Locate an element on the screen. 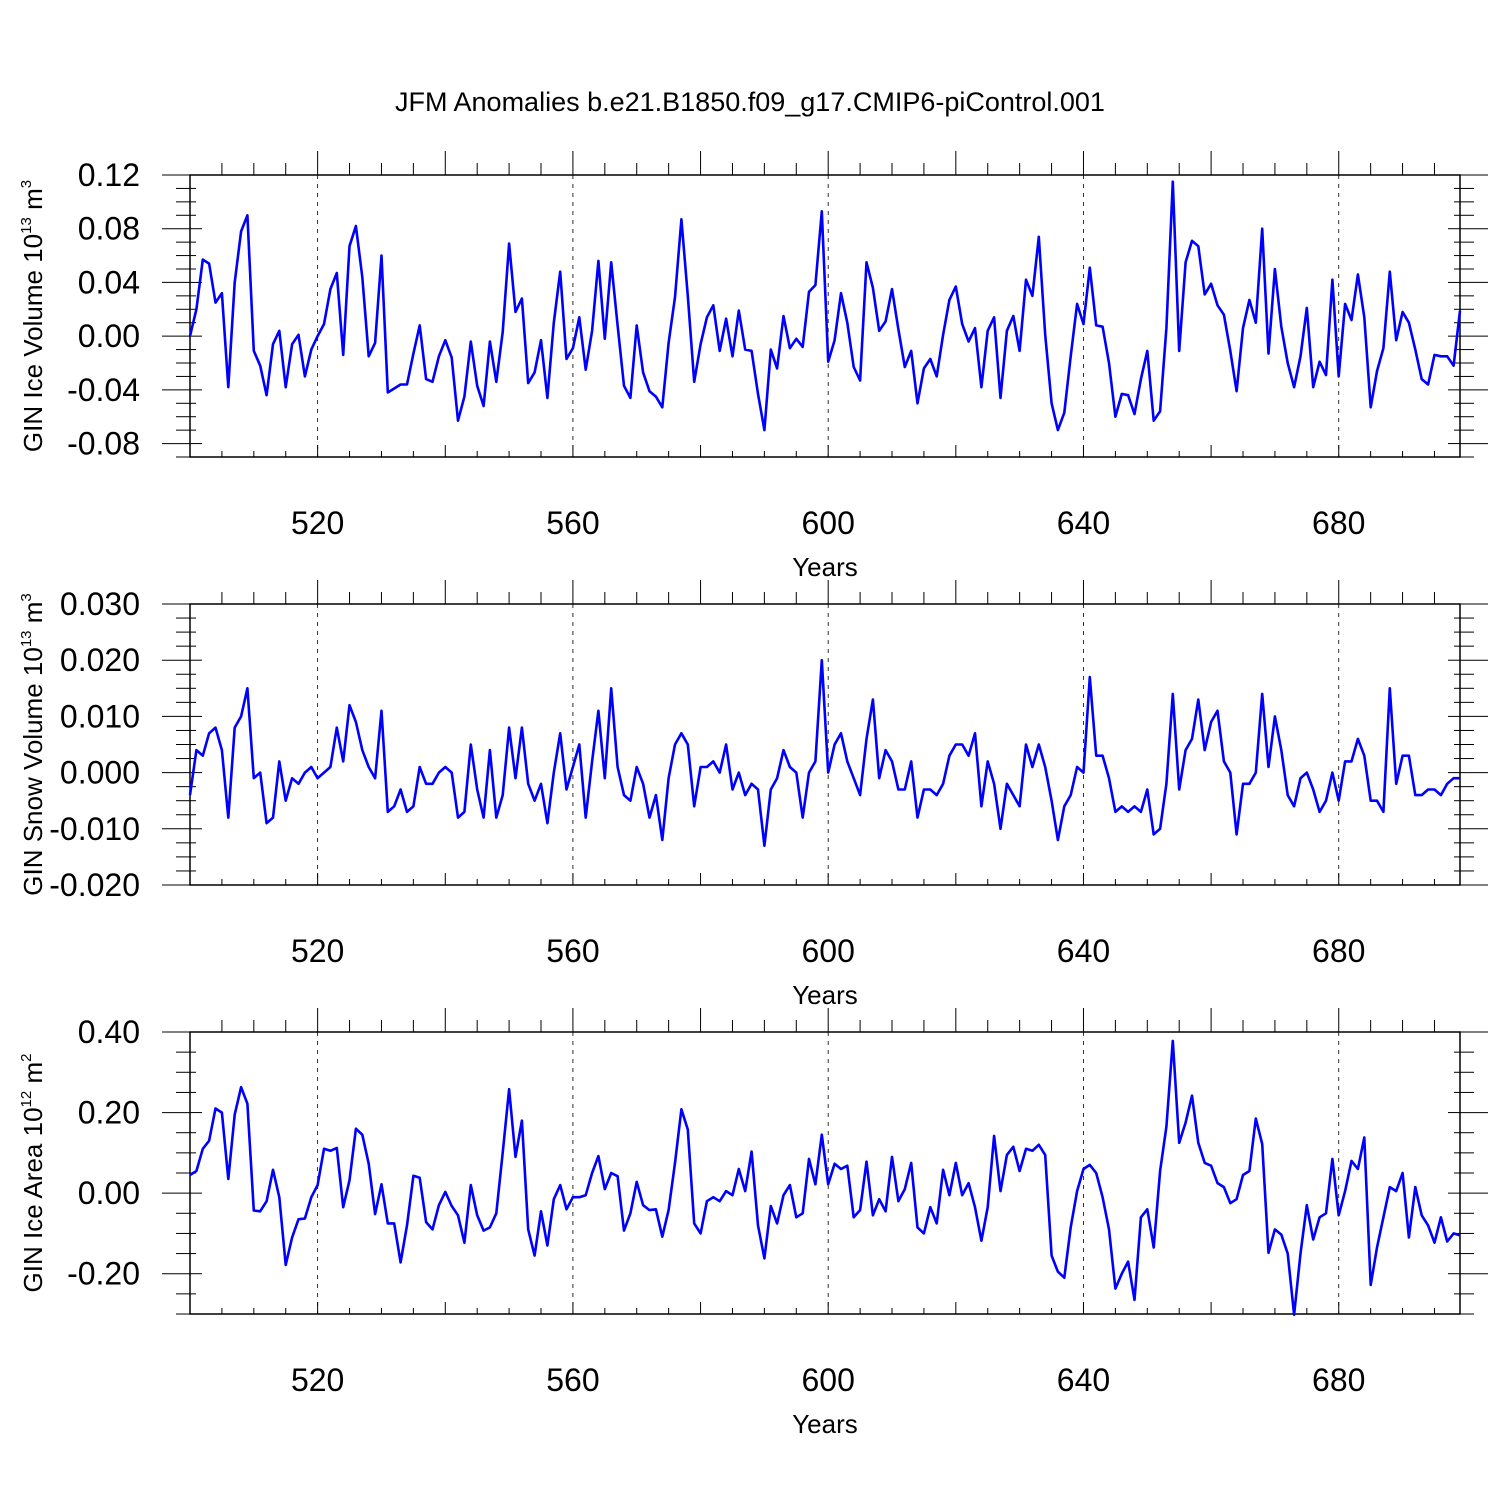 The width and height of the screenshot is (1500, 1500). y-tick-label: -0.020 is located at coordinates (94, 885).